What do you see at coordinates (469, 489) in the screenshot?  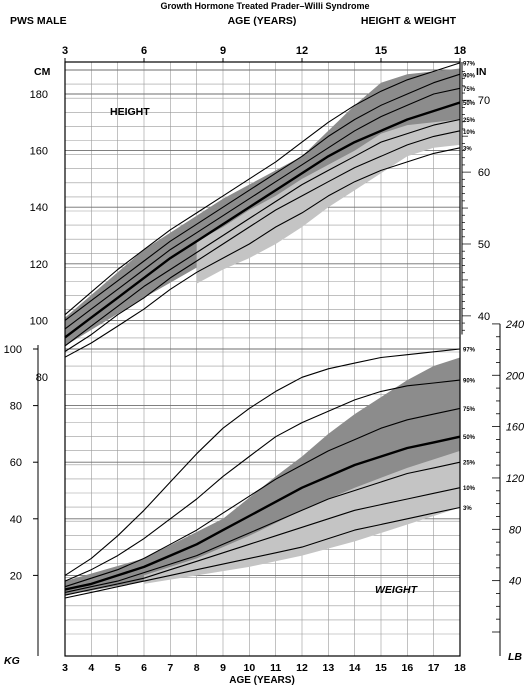 I see `weight-pct-label: 10%` at bounding box center [469, 489].